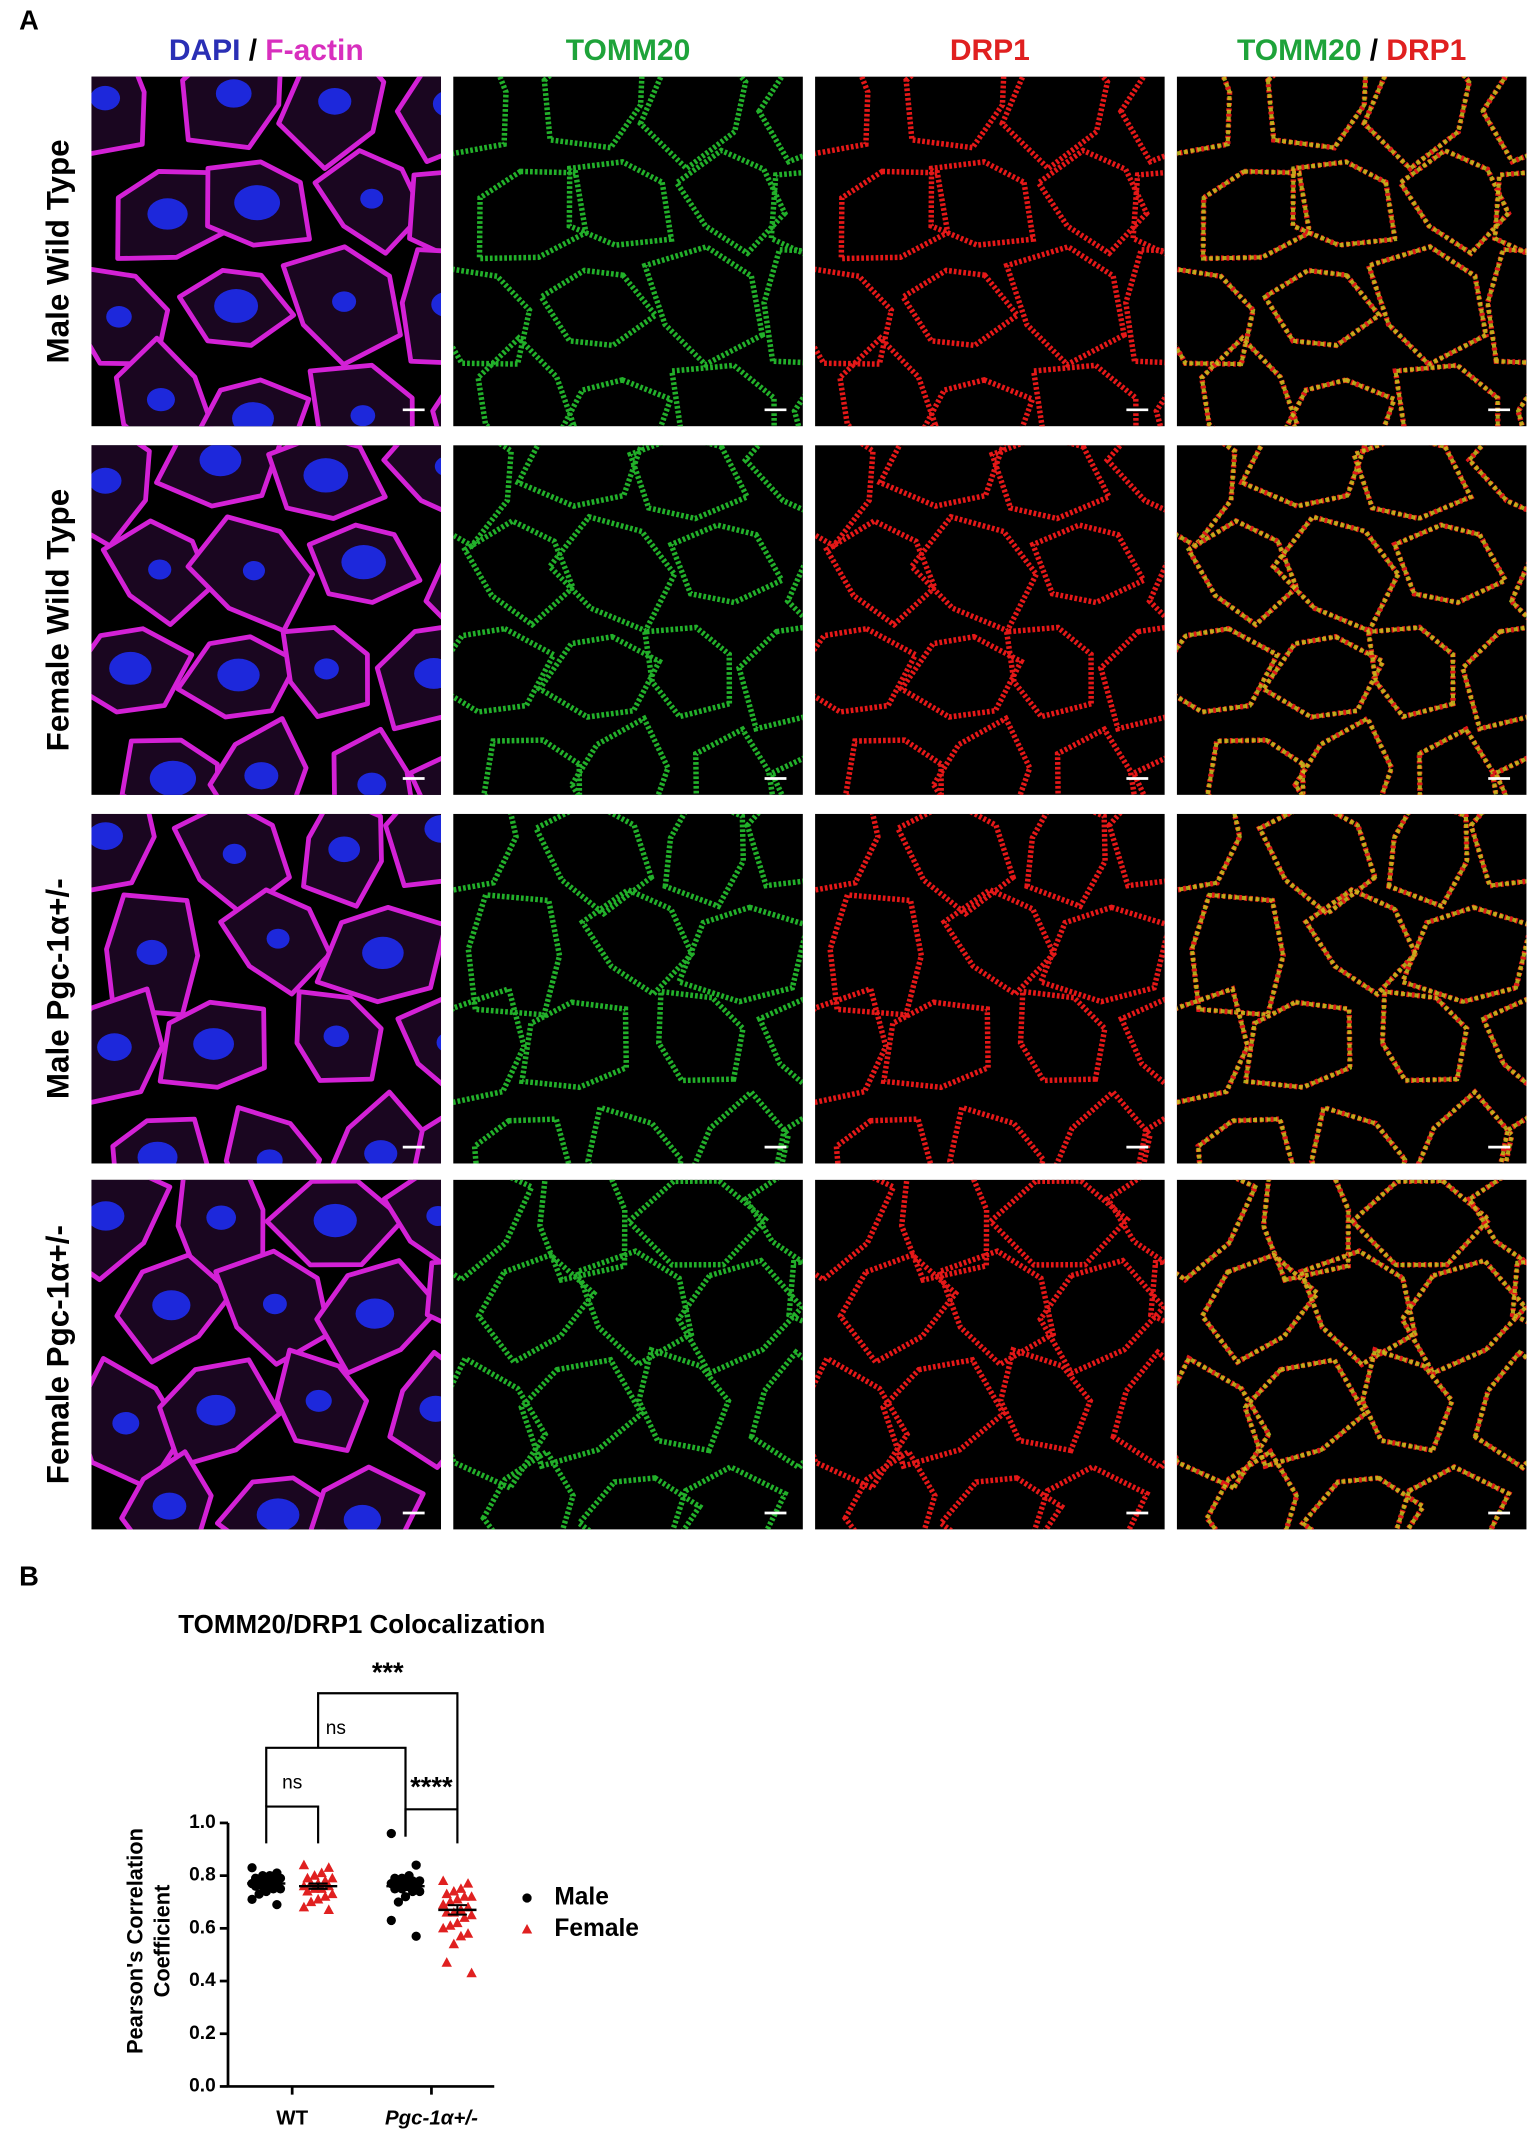  I want to click on x-tick-label: Pgc-1α+/-, so click(431, 2118).